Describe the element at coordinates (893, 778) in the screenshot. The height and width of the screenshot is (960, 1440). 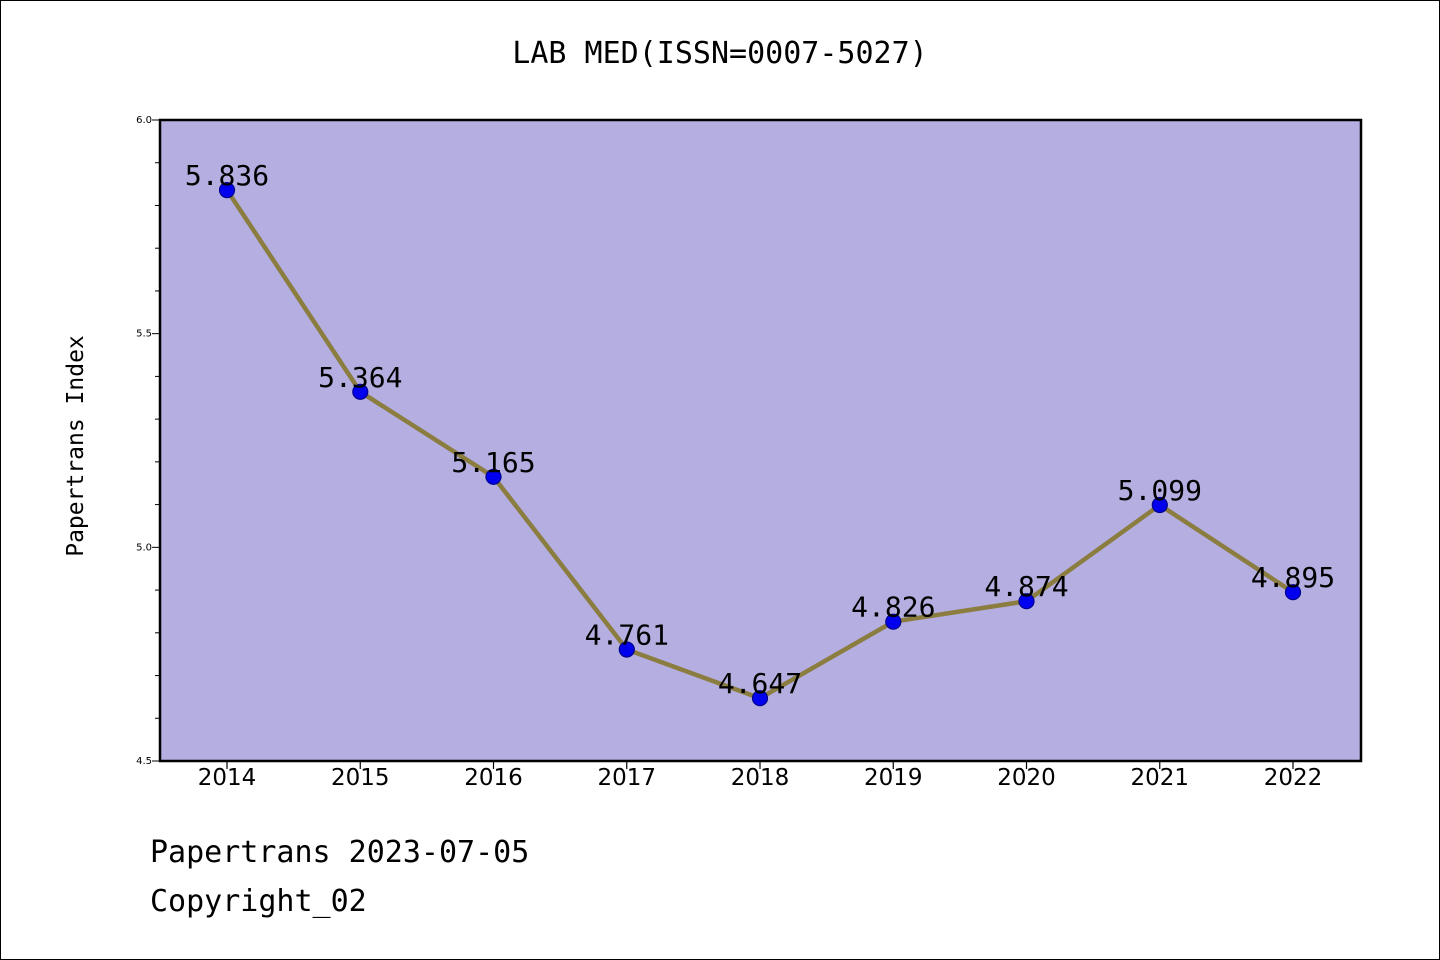
I see `x-tick-label: 2019` at that location.